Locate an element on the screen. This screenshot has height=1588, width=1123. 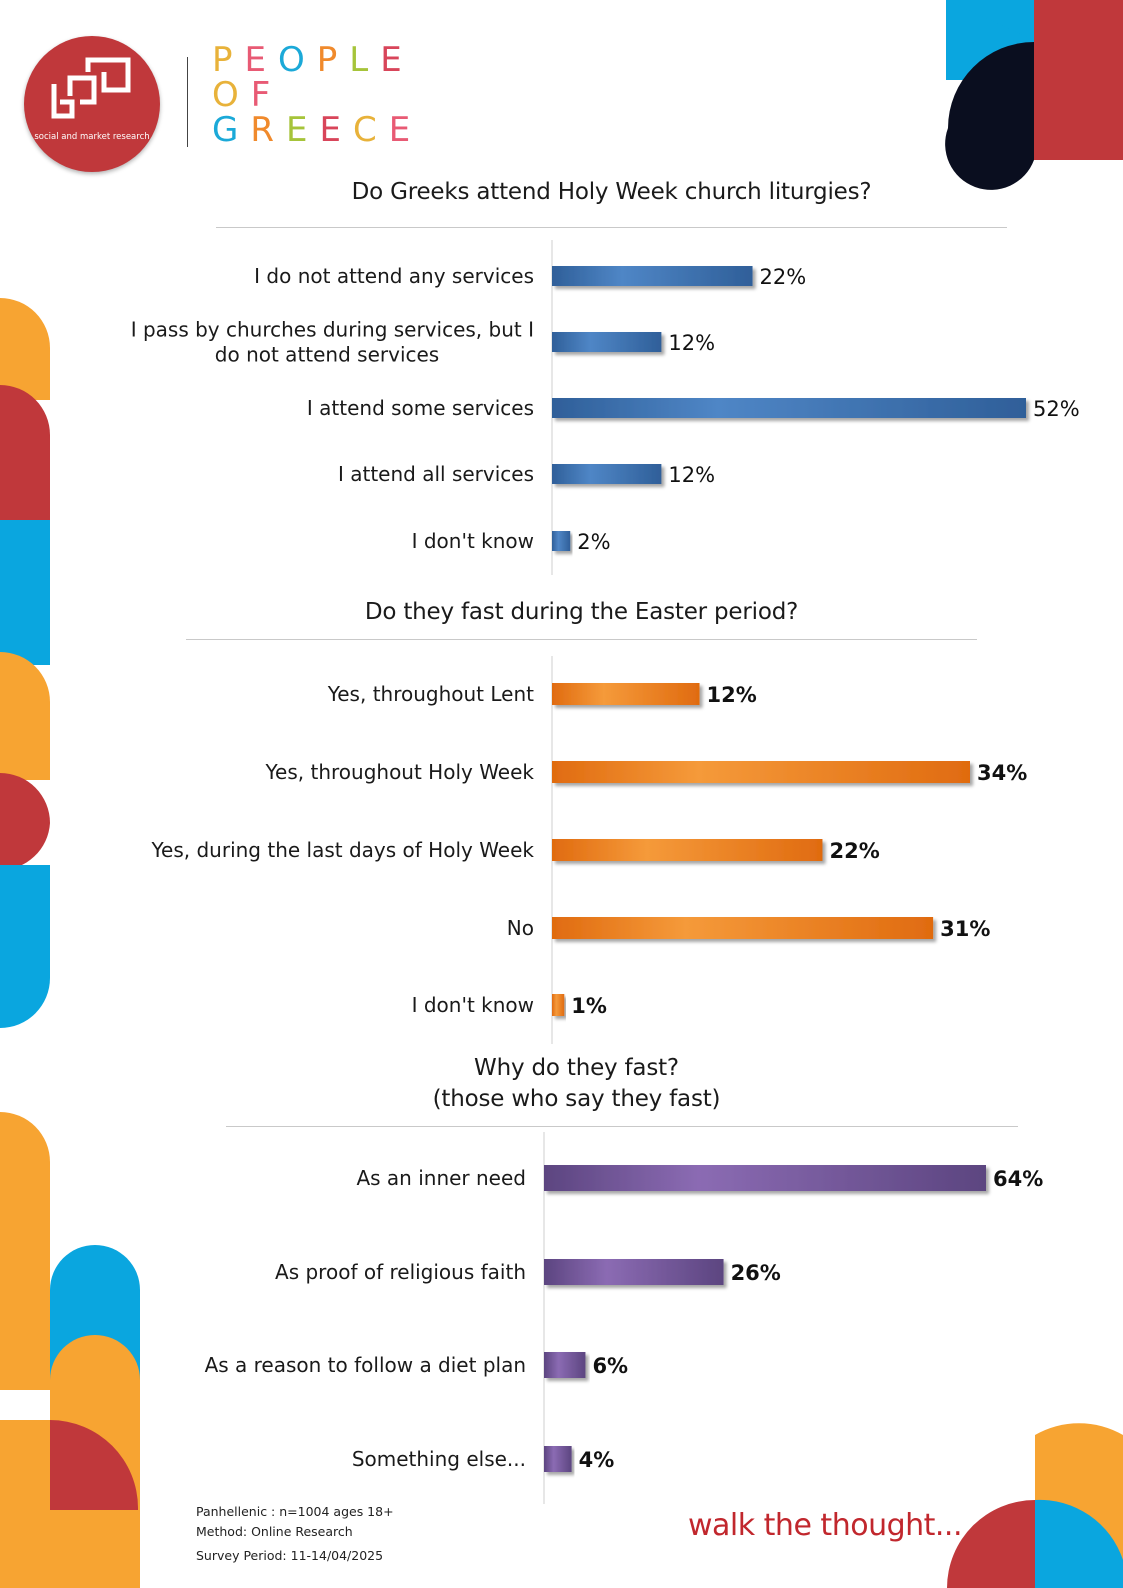
category-label: I attend some services is located at coordinates (420, 408).